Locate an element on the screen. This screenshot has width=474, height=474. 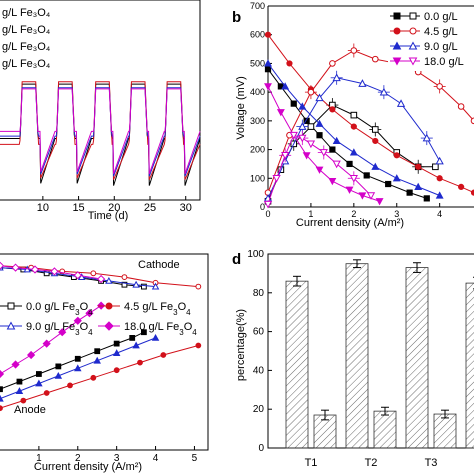
panel-d-y-tick-label: 20 is located at coordinates (259, 409).